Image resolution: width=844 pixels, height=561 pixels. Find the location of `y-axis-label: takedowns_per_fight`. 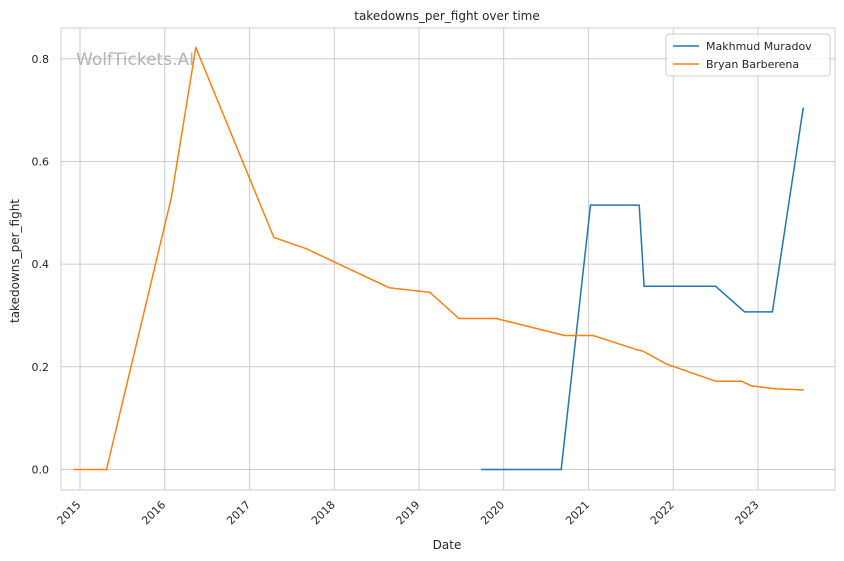

y-axis-label: takedowns_per_fight is located at coordinates (15, 261).